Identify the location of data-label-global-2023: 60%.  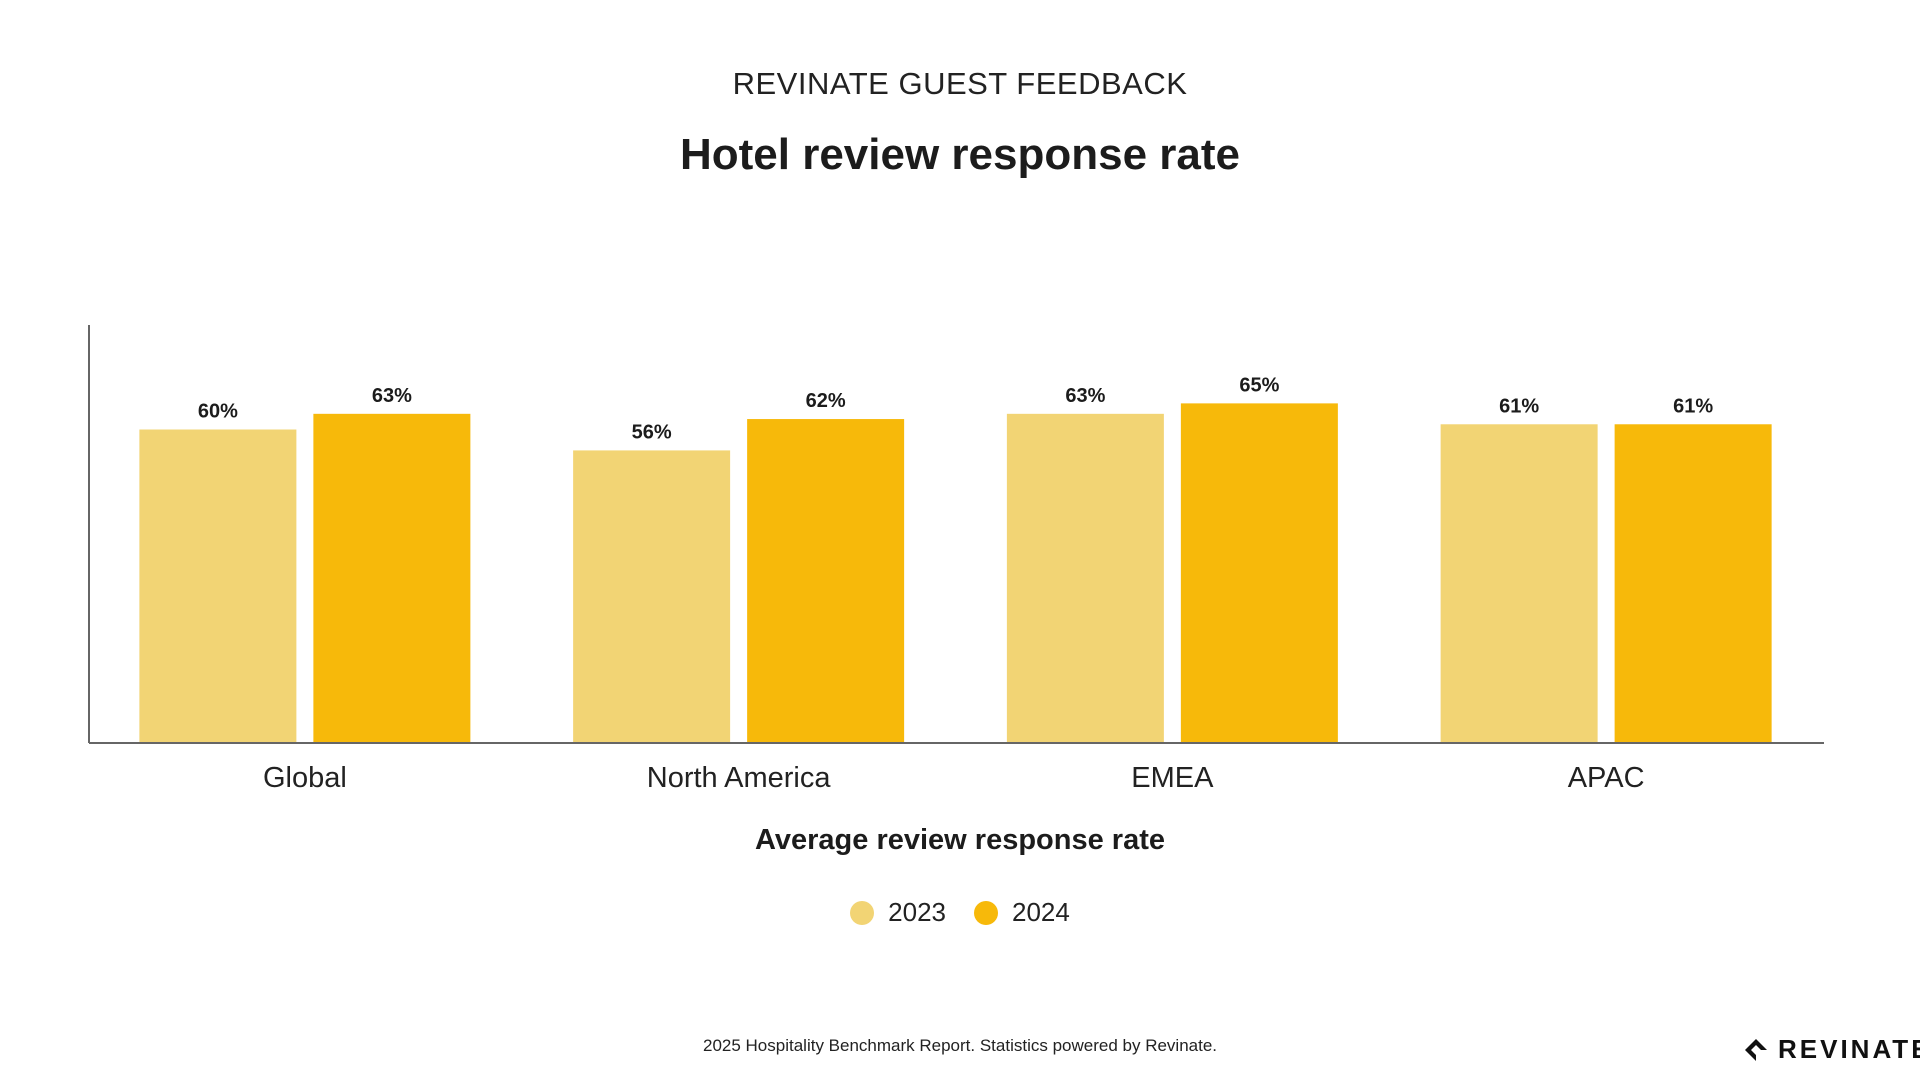
(218, 412).